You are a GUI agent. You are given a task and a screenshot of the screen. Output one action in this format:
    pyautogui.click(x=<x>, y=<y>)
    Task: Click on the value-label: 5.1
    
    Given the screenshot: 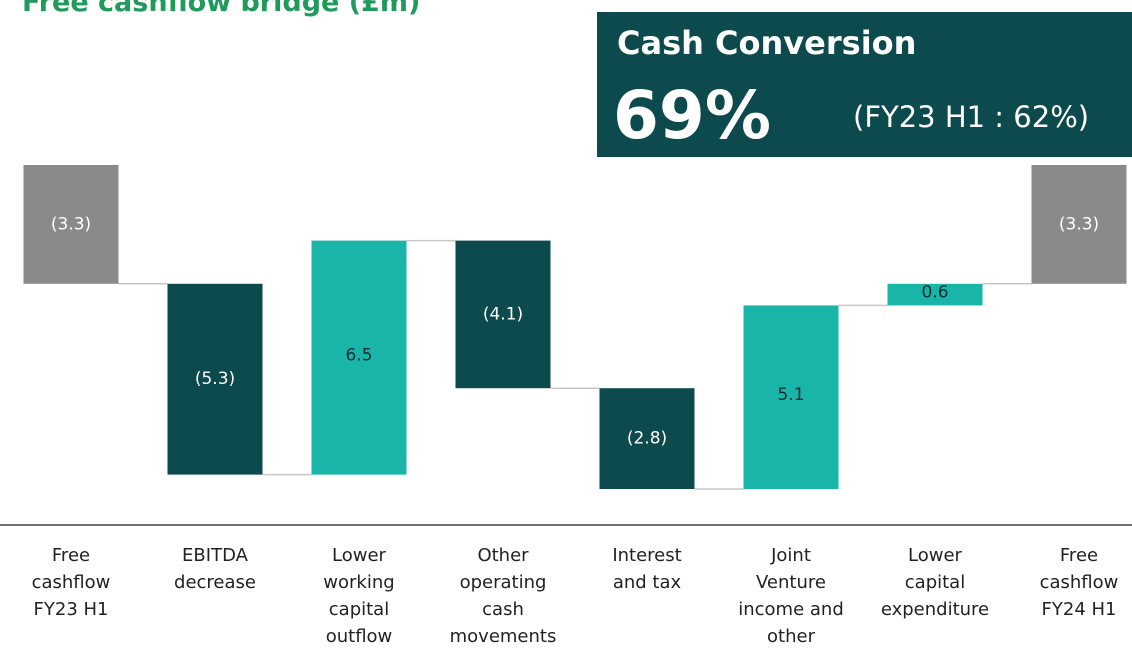 What is the action you would take?
    pyautogui.click(x=790, y=395)
    